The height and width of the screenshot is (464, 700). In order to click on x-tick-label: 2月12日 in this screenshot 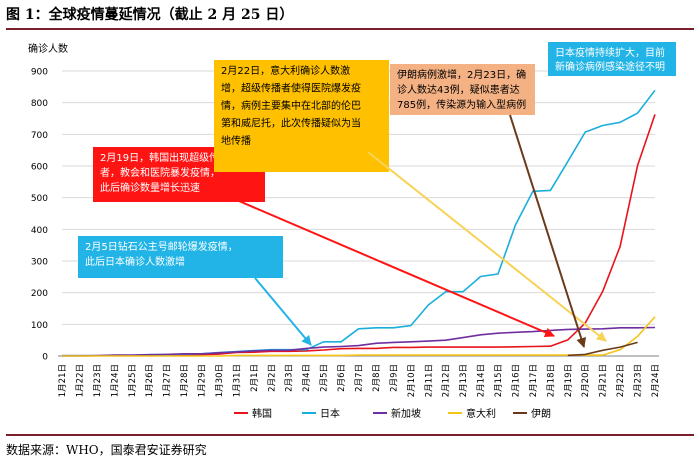, I will do `click(447, 380)`.